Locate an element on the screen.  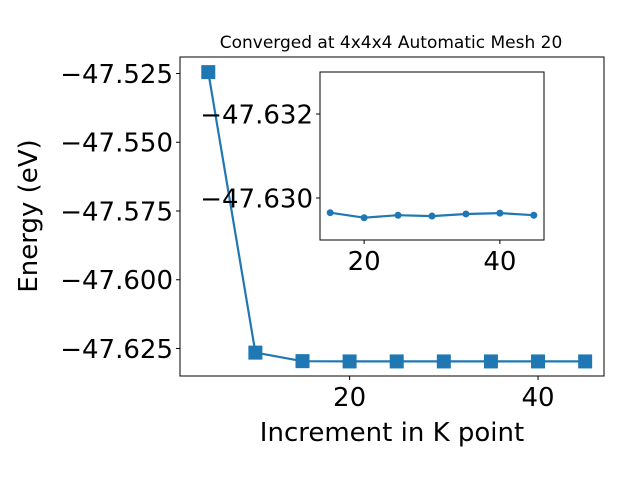
main-y-ticks: −47.625 −47.600 −47.575 −47.550 −47.525 is located at coordinates (120, 212).